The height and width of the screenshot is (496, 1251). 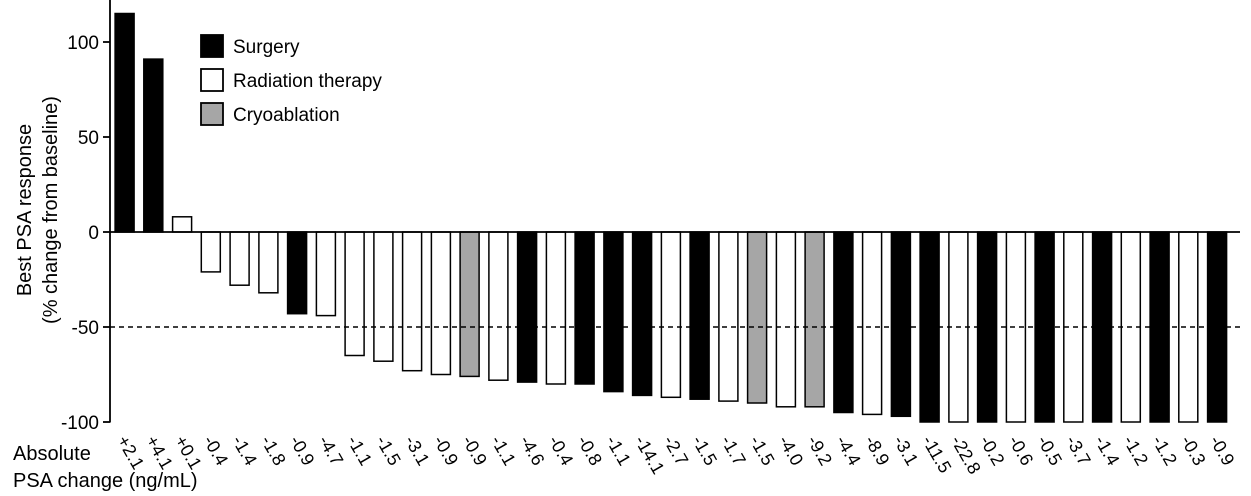 I want to click on x-tick-label-36: -1.2, so click(x=1164, y=450).